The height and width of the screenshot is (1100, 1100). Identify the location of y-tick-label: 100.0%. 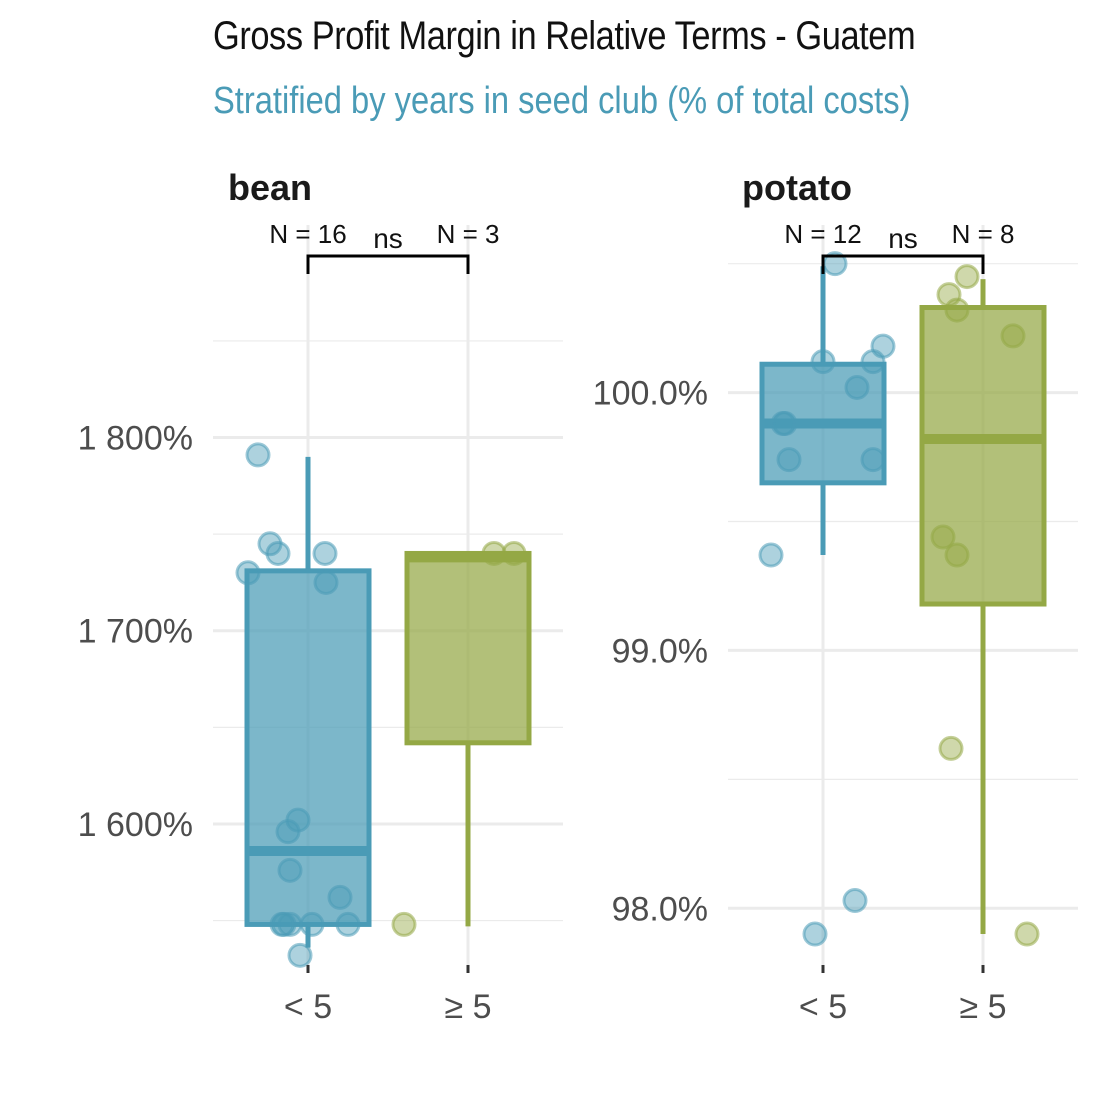
(650, 394).